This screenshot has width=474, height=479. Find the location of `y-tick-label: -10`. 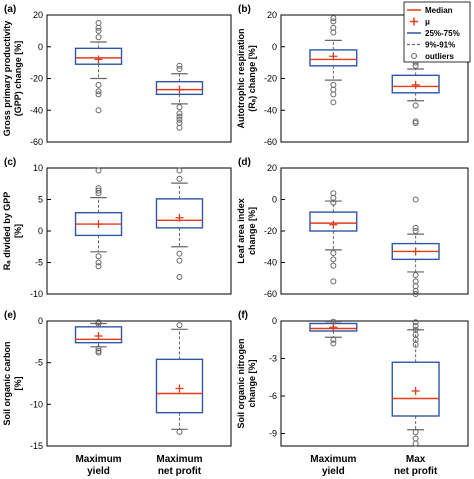

y-tick-label: -10 is located at coordinates (36, 294).